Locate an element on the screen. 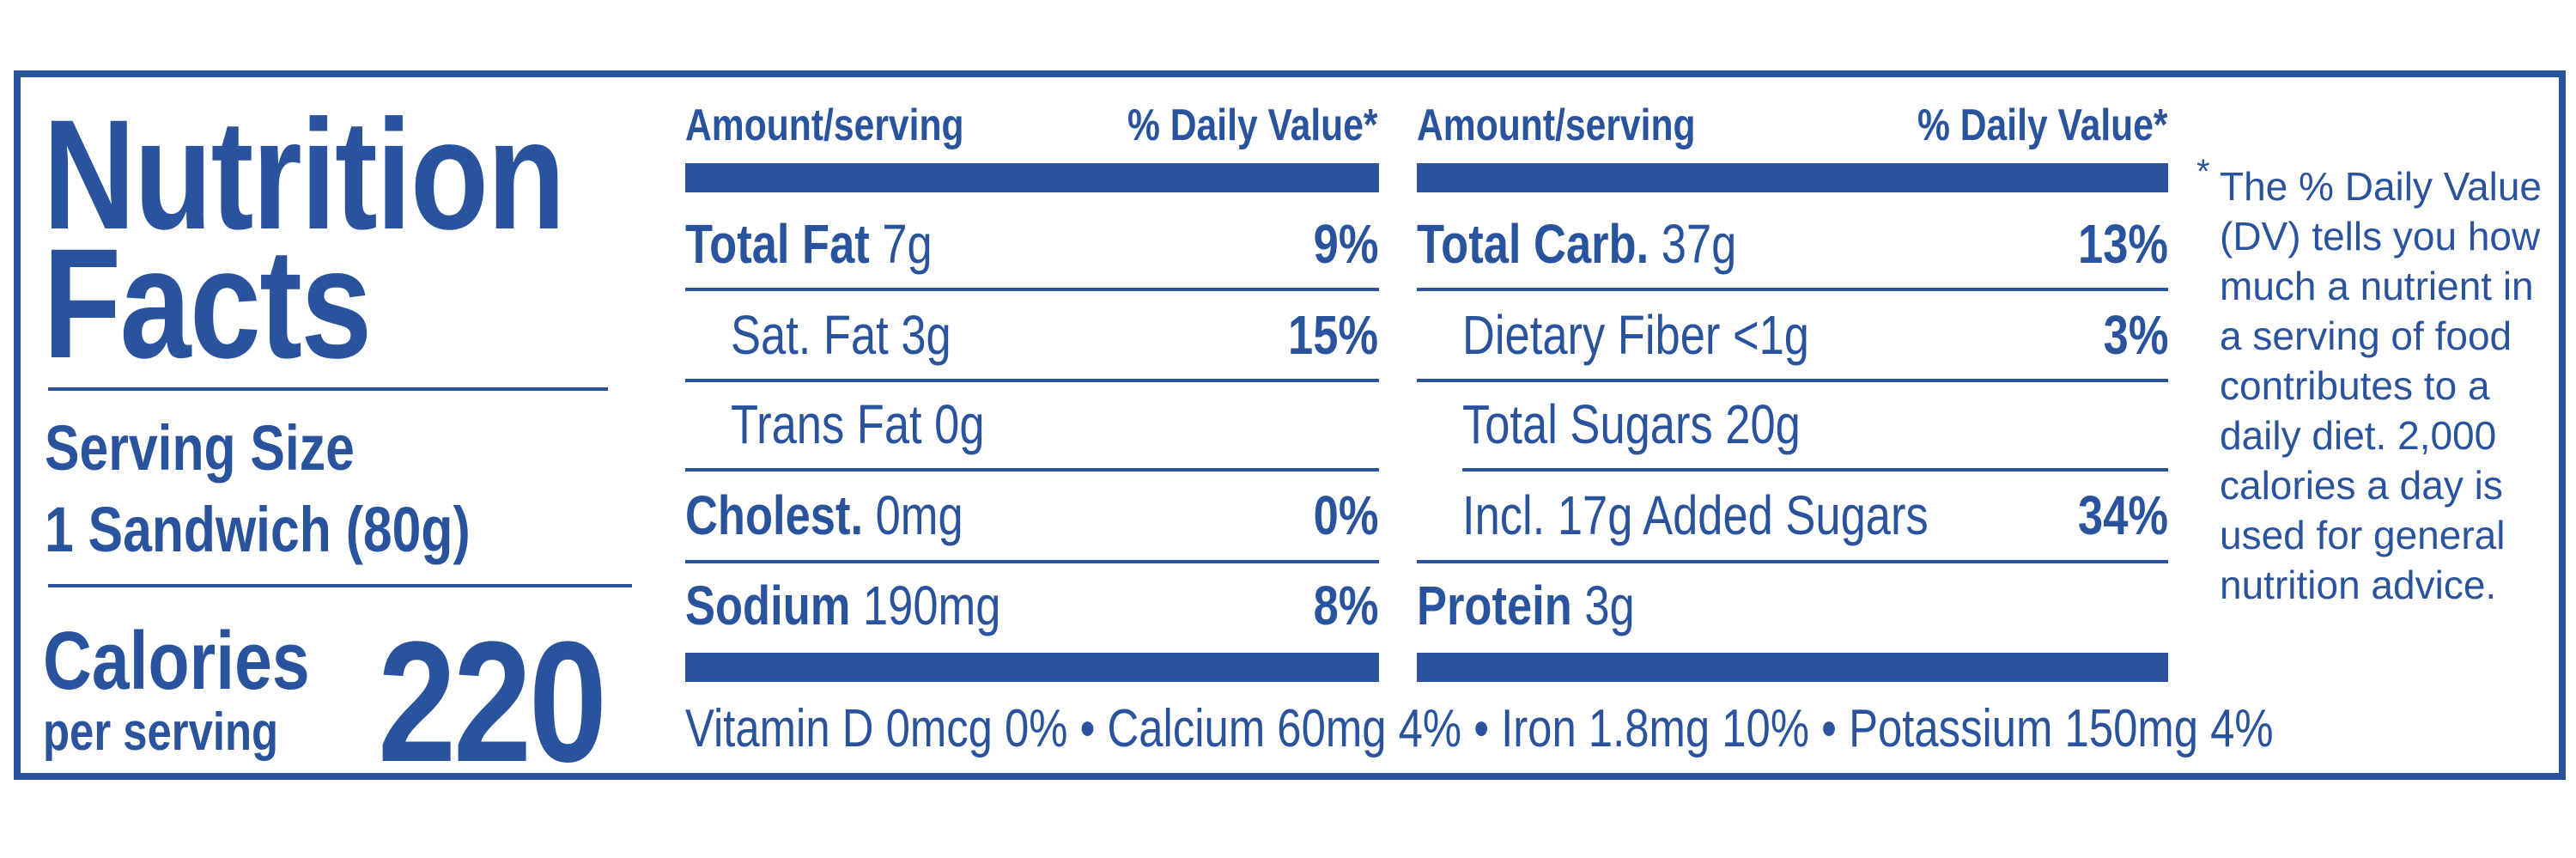 This screenshot has width=2576, height=858. calories-label: Calories is located at coordinates (176, 661).